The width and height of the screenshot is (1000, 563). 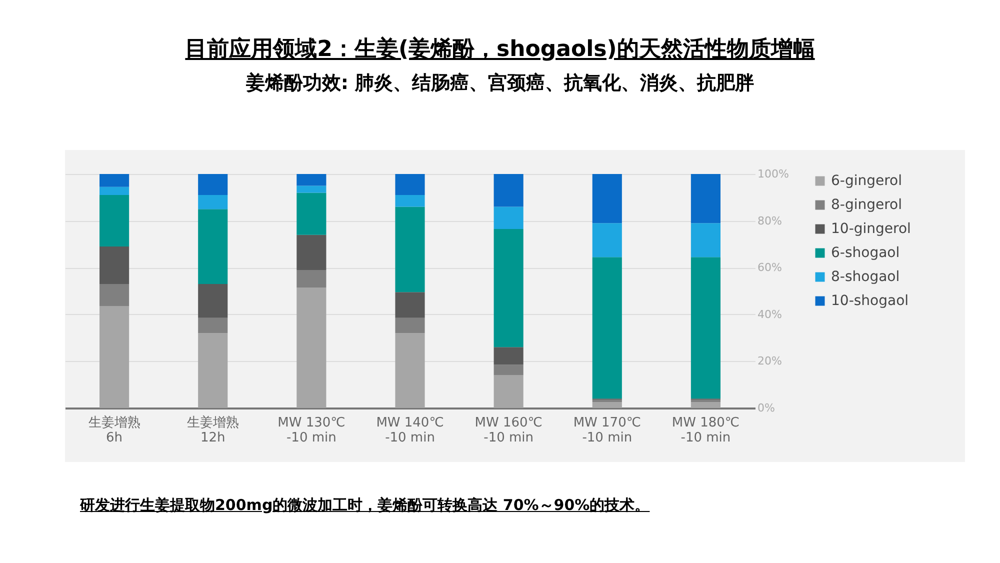 What do you see at coordinates (365, 505) in the screenshot?
I see `text: 研发进行生姜提取物200mg的微波加工时，姜烯酚可转换高达 70%～90%的技术。` at bounding box center [365, 505].